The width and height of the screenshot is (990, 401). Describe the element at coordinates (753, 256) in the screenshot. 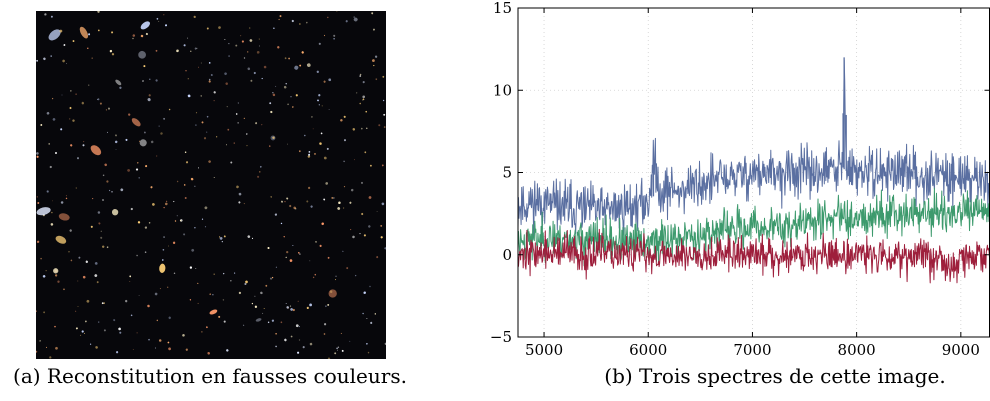

I see `spectrum-series-line` at that location.